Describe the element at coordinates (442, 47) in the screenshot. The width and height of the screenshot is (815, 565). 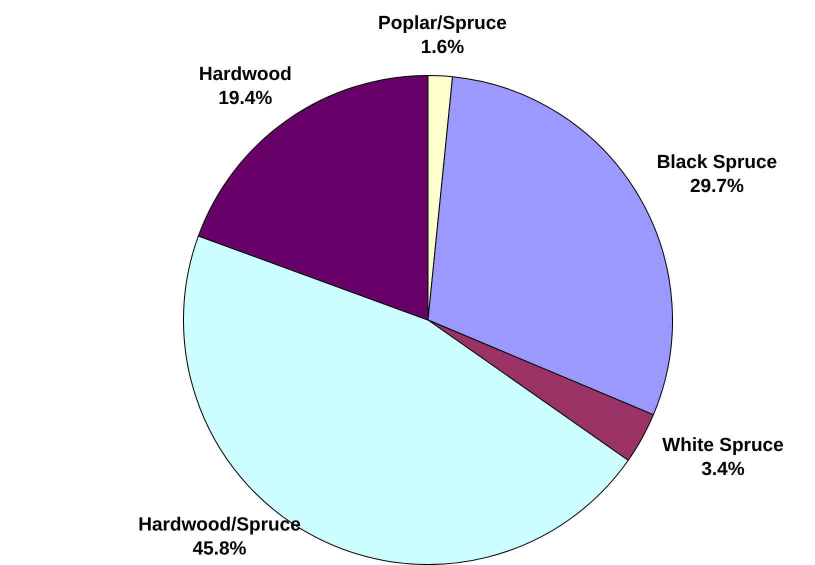
I see `data-label: 1.6%` at that location.